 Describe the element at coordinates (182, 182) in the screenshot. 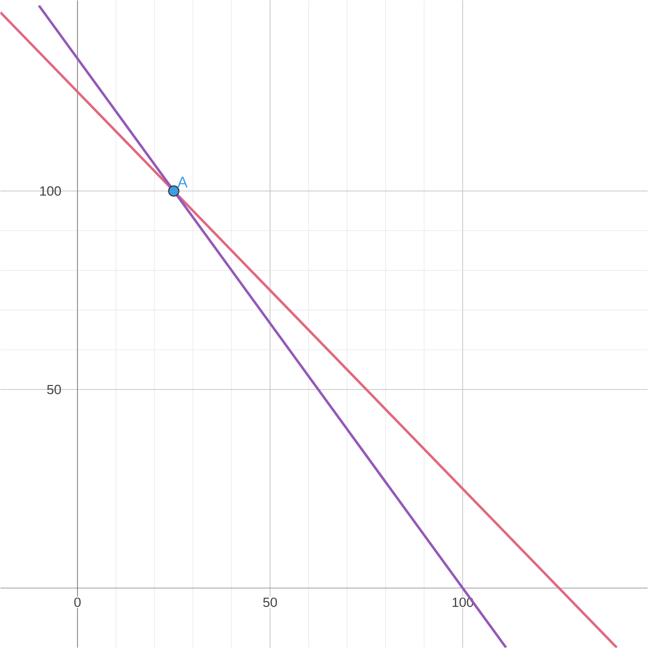

I see `annotation: A` at that location.